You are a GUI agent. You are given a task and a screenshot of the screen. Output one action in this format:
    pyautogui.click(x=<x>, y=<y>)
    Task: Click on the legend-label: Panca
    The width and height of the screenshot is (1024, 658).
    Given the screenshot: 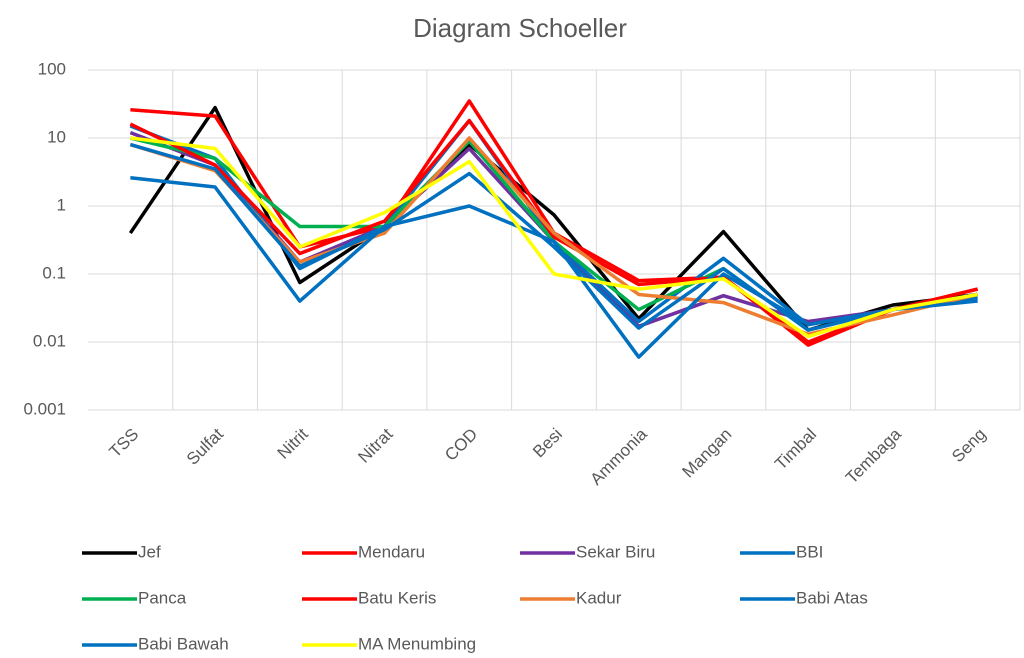 What is the action you would take?
    pyautogui.click(x=162, y=597)
    